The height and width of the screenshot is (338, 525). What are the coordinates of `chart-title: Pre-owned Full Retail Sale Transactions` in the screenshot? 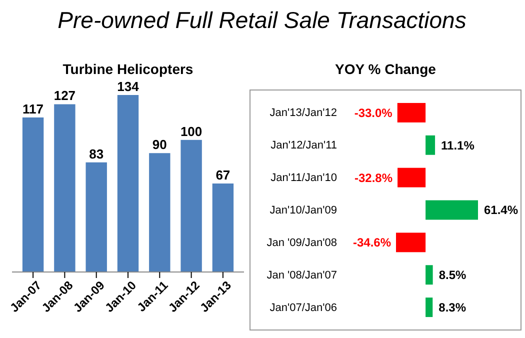 It's located at (262, 20).